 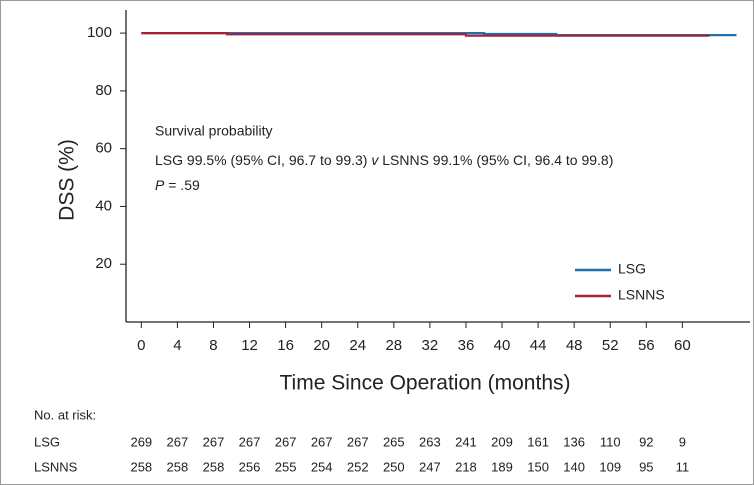 What do you see at coordinates (213, 345) in the screenshot?
I see `x-tick-label: 8` at bounding box center [213, 345].